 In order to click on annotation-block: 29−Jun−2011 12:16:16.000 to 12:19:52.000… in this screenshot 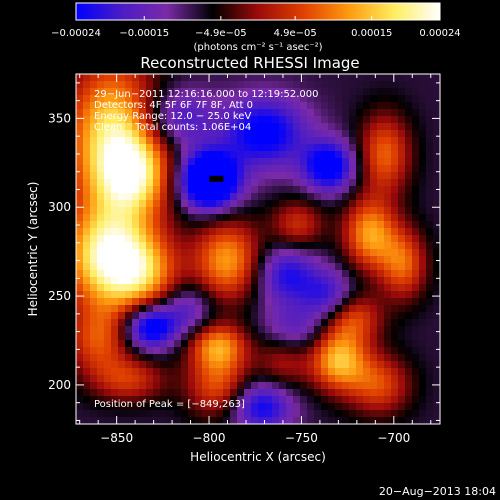, I will do `click(206, 111)`.